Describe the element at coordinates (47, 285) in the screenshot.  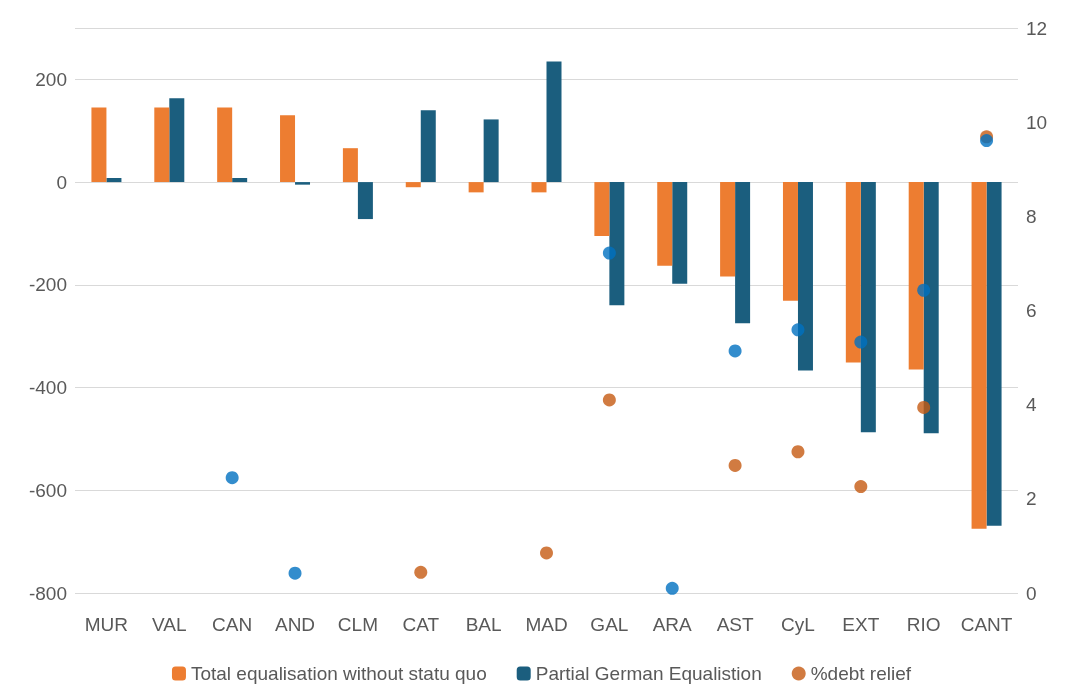
I see `y-tick-label: -200` at that location.